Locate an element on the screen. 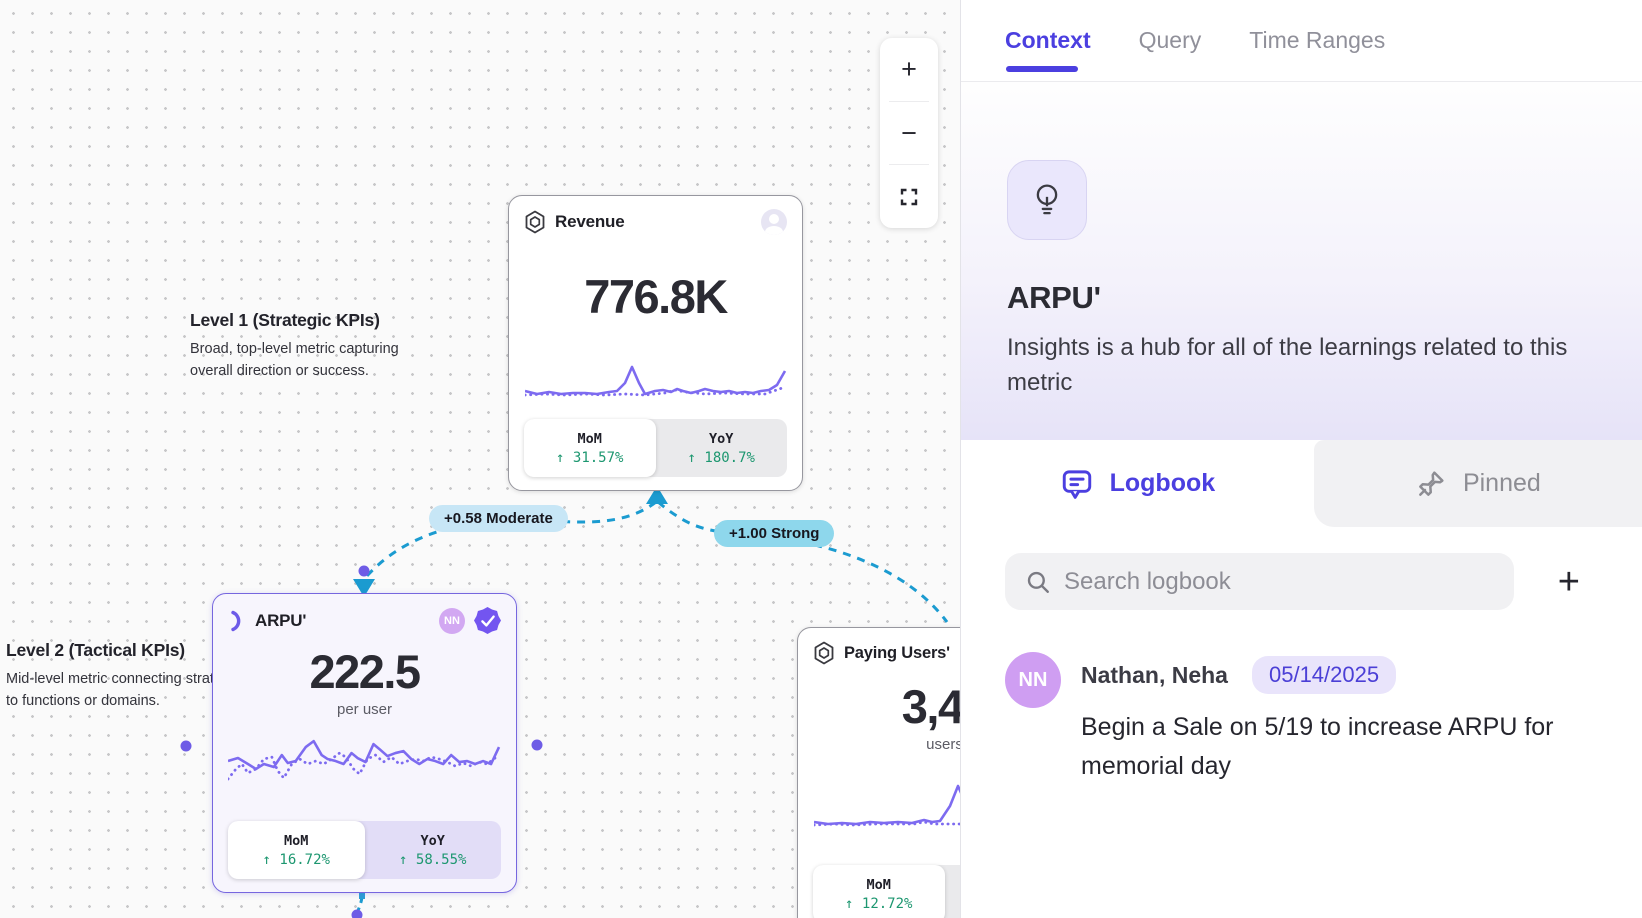 Image resolution: width=1642 pixels, height=918 pixels. edge-arpu-down is located at coordinates (359, 905).